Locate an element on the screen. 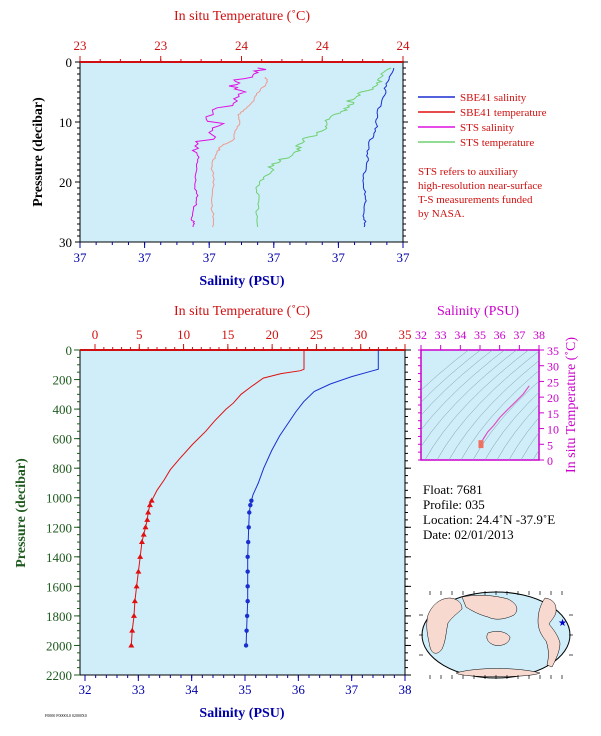 The width and height of the screenshot is (601, 736). main-temp-tick-label: 35 is located at coordinates (405, 334).